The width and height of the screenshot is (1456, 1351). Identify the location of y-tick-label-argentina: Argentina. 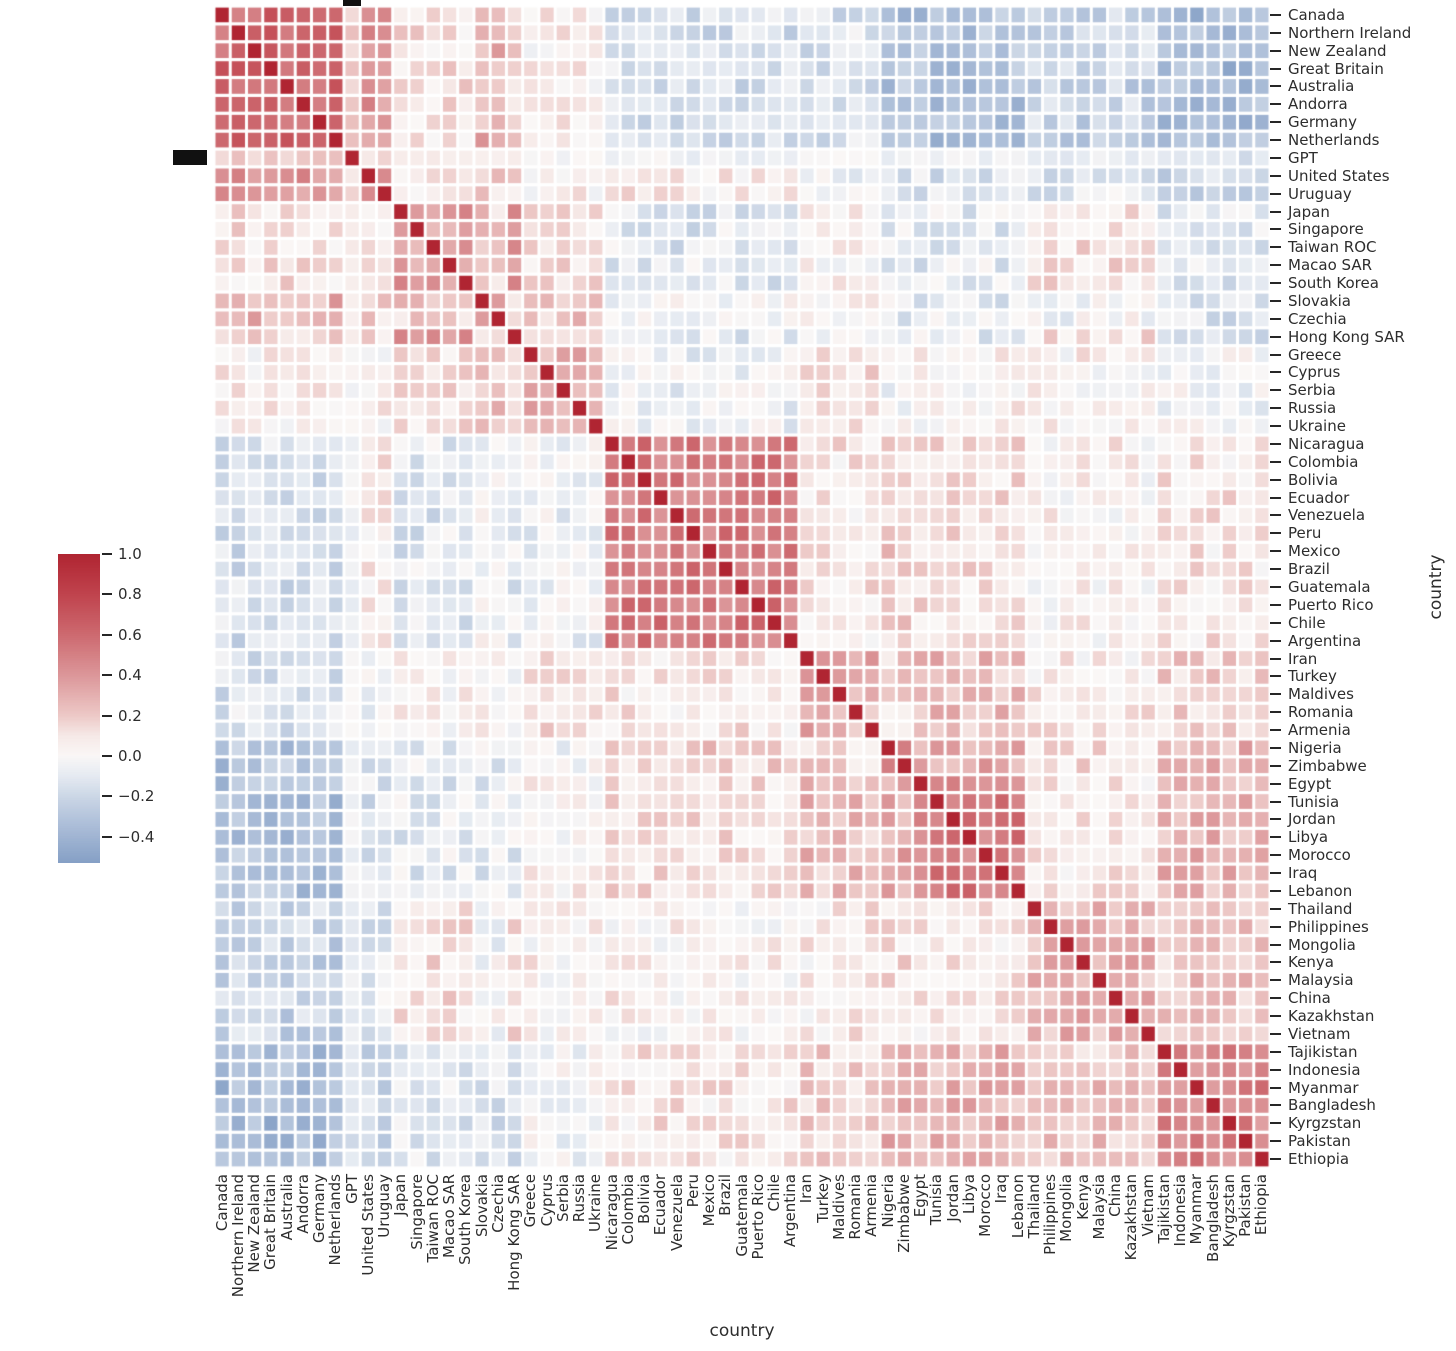
(1325, 640).